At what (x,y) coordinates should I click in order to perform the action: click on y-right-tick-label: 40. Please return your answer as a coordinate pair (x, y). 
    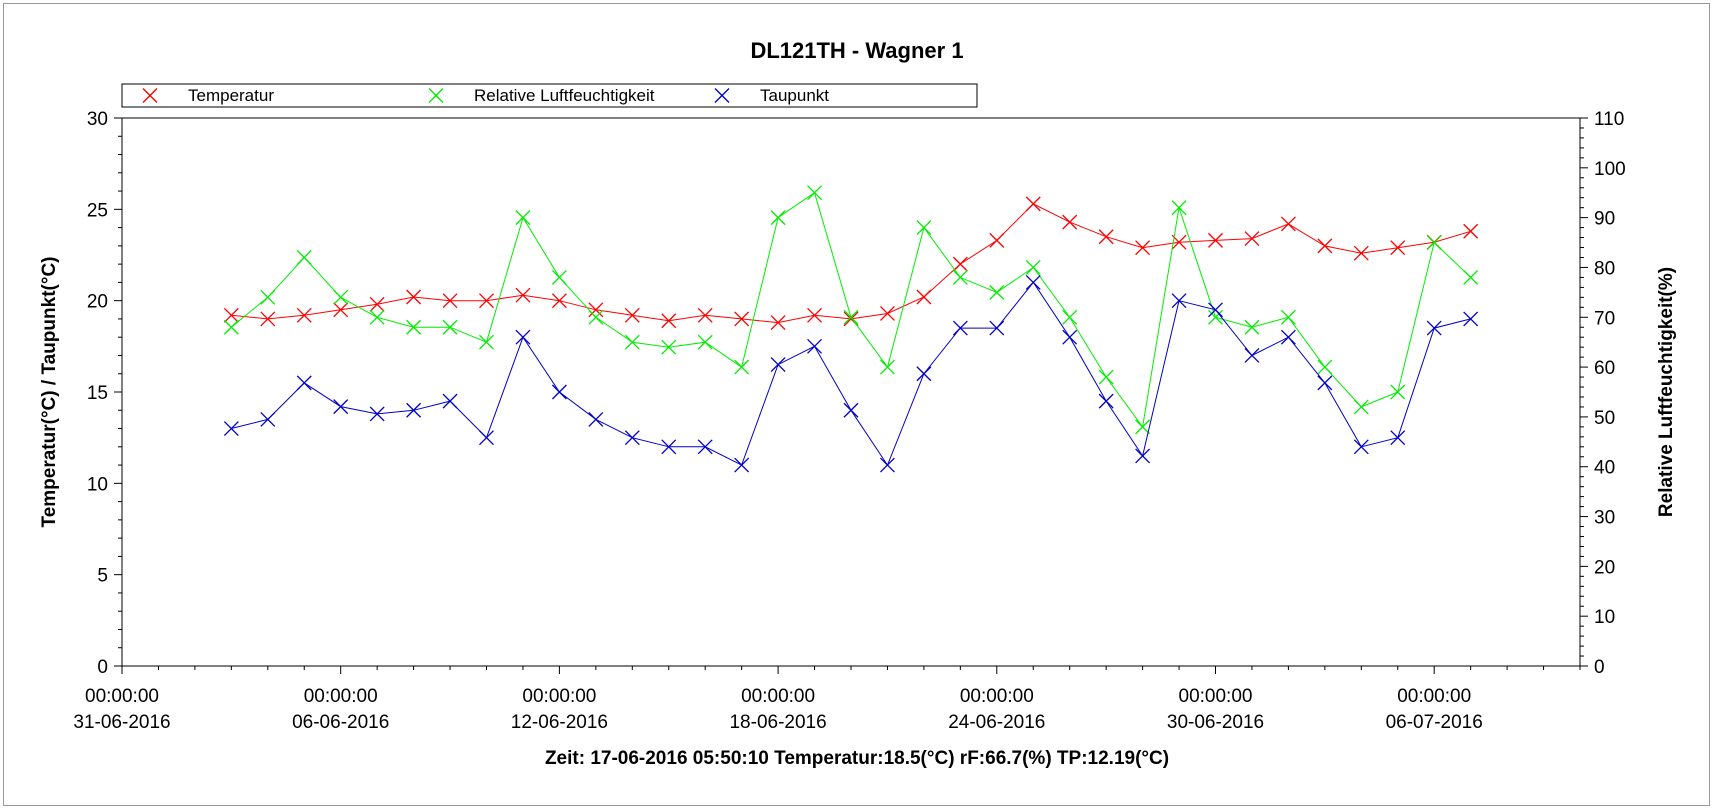
    Looking at the image, I should click on (1604, 468).